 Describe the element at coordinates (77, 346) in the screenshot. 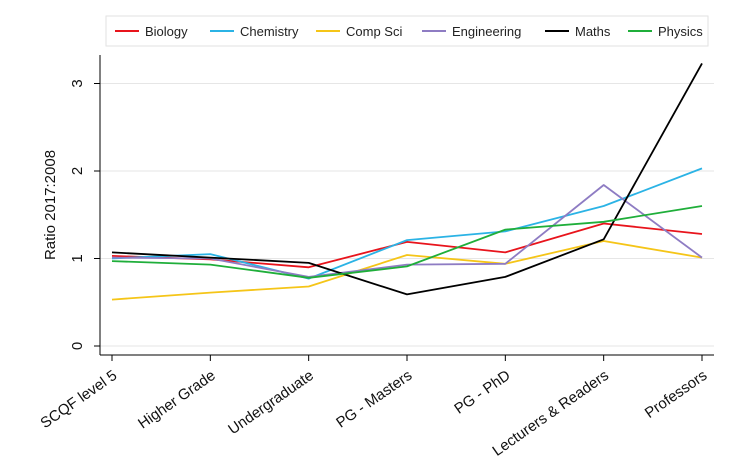

I see `y-tick-label: 0` at that location.